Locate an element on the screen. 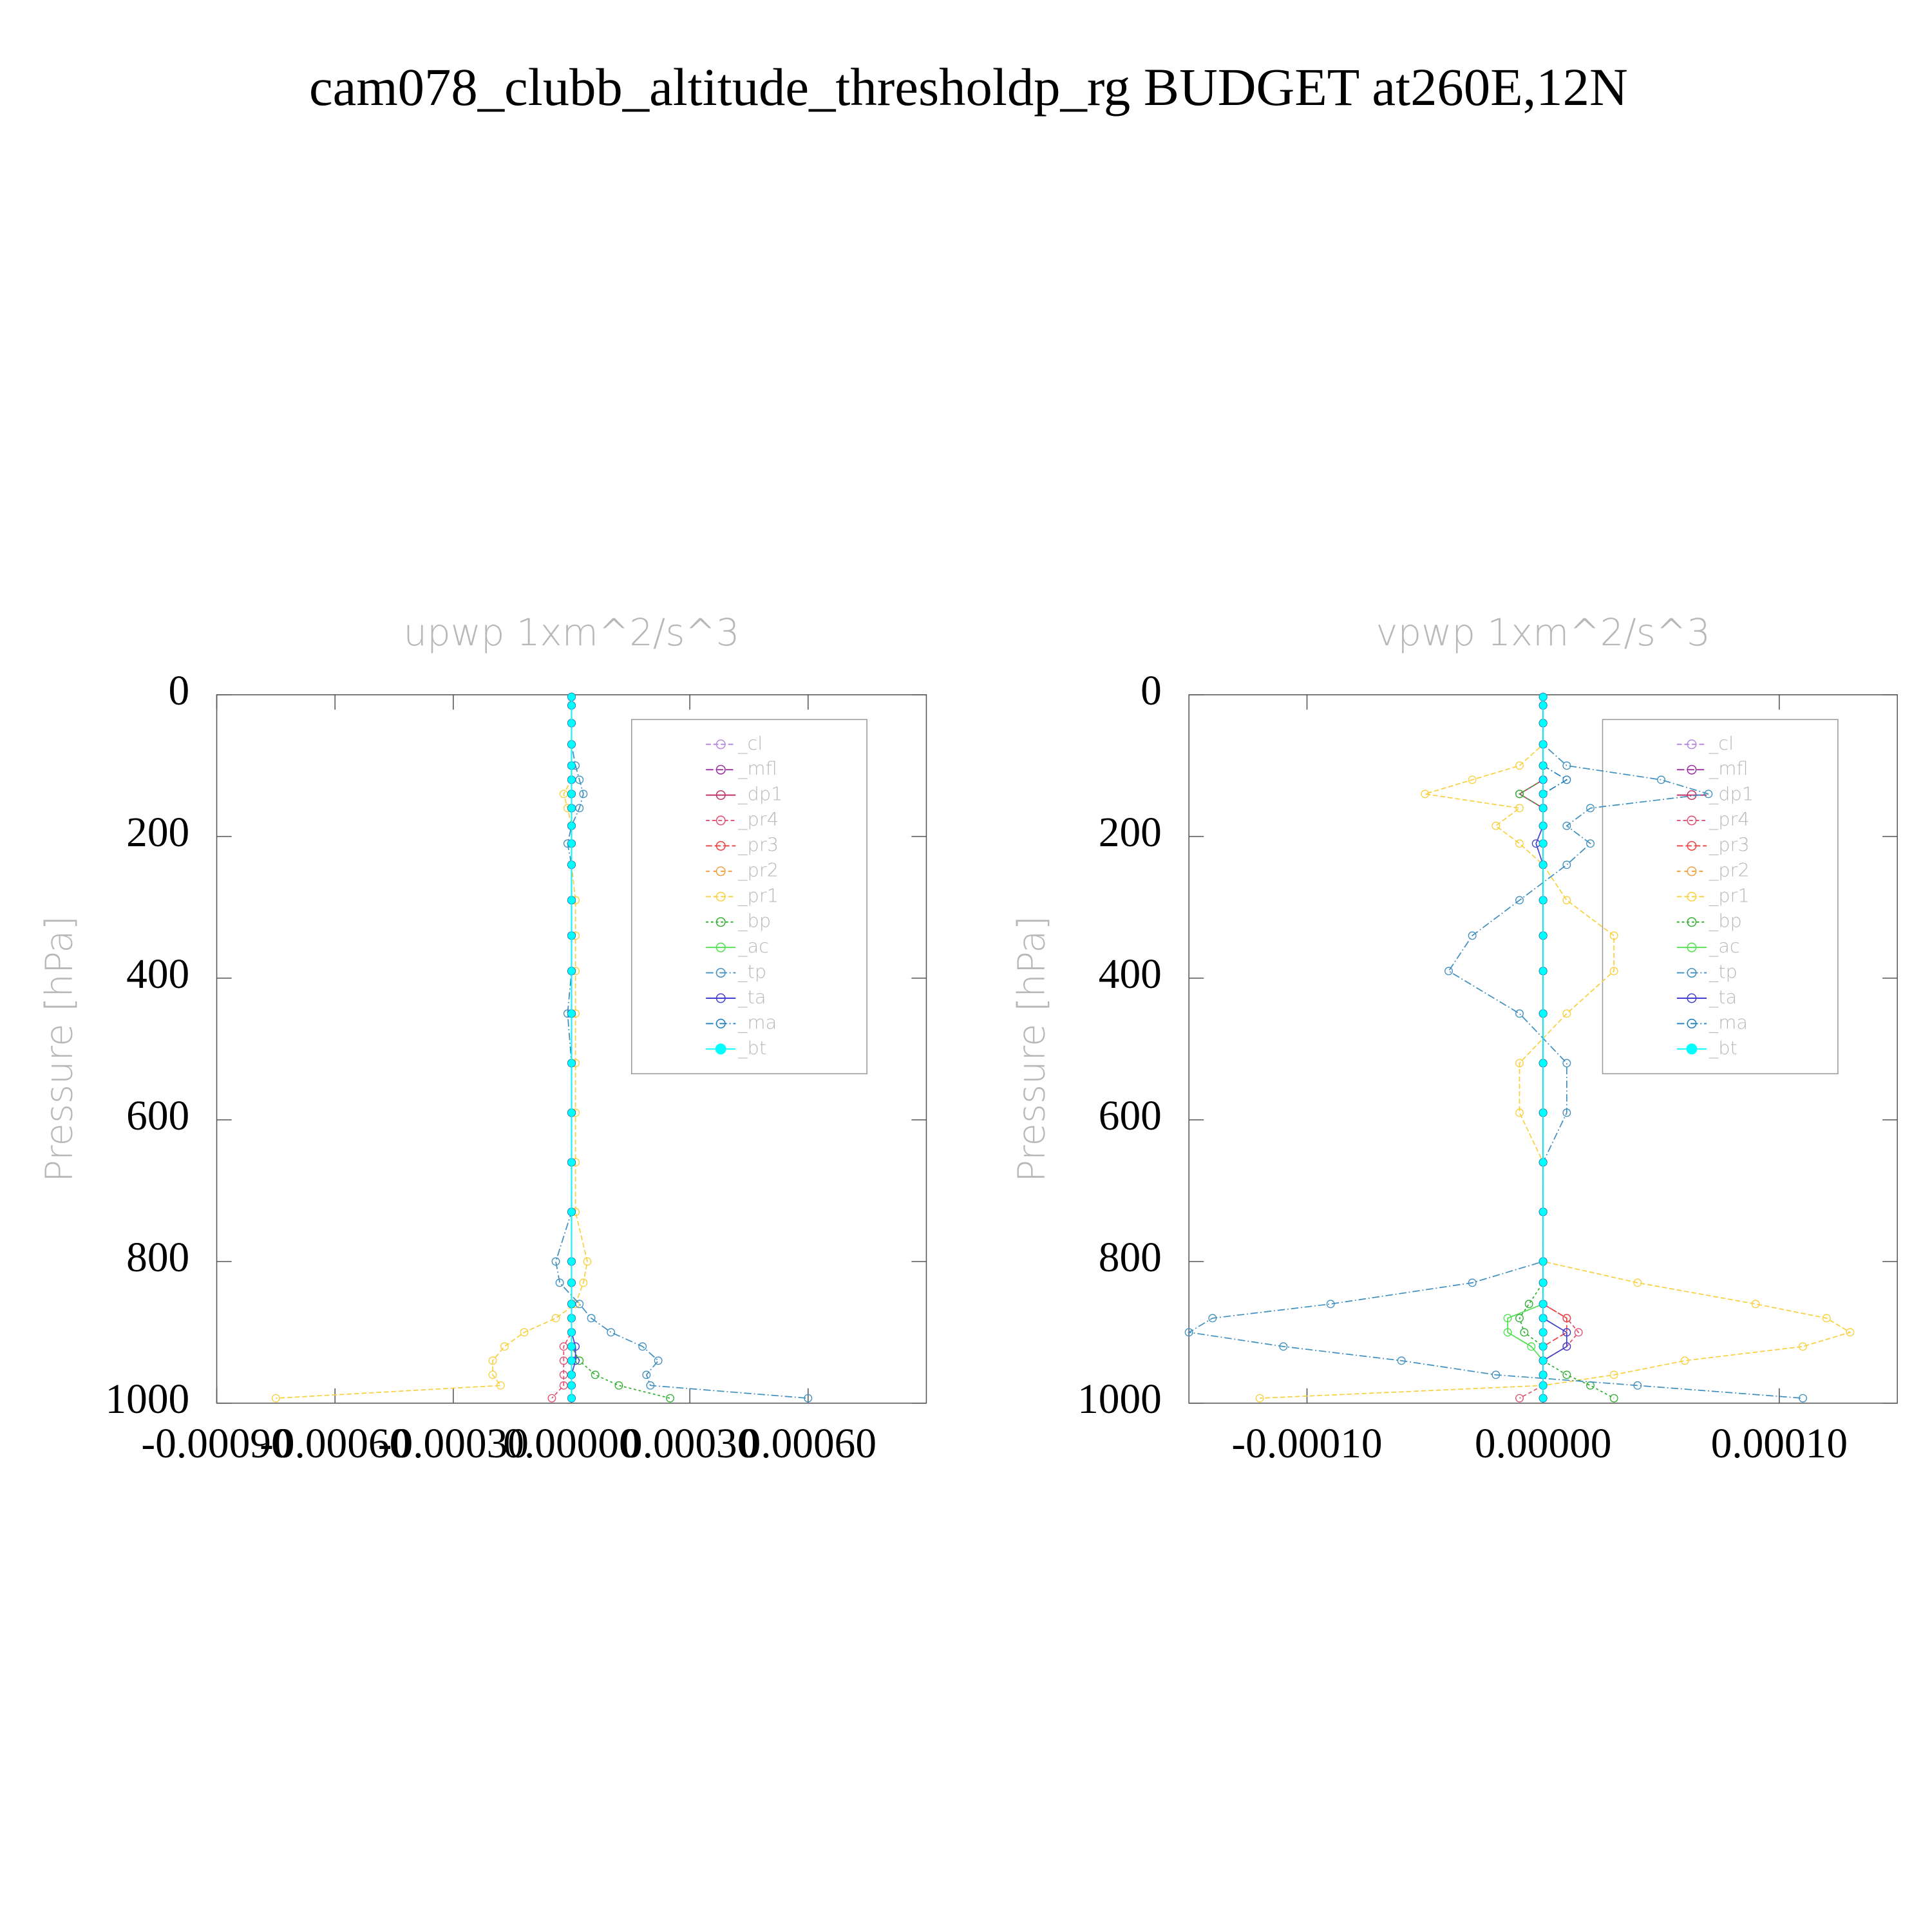 The width and height of the screenshot is (1932, 1932). legend-label: _pr1 is located at coordinates (1729, 895).